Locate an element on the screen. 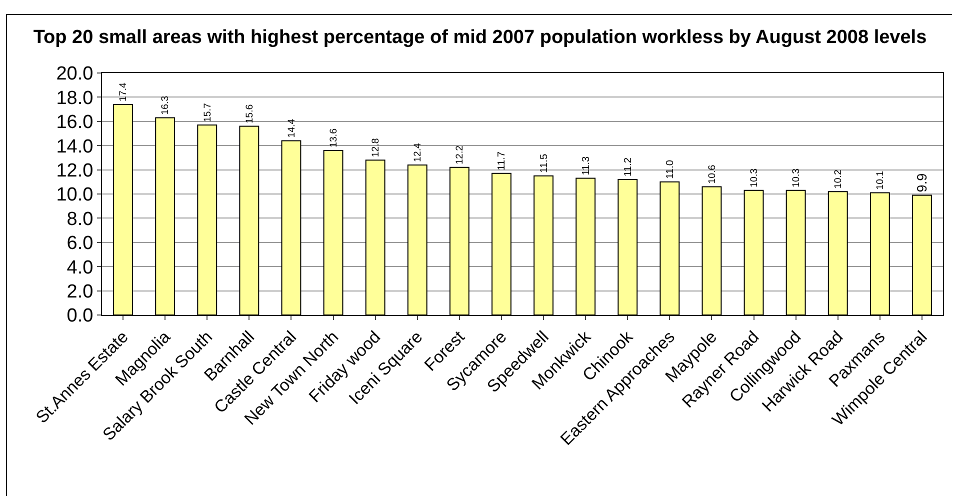 This screenshot has height=500, width=958. data-label: 11.0 is located at coordinates (670, 169).